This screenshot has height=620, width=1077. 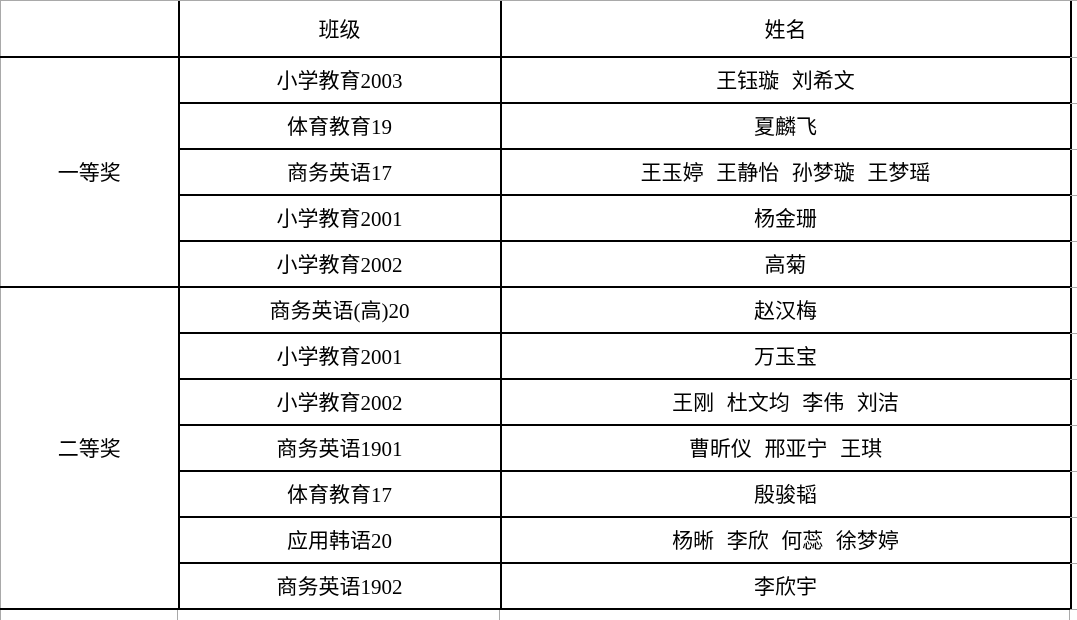 I want to click on table-row: 体育教育17 殷骏韬, so click(x=536, y=494).